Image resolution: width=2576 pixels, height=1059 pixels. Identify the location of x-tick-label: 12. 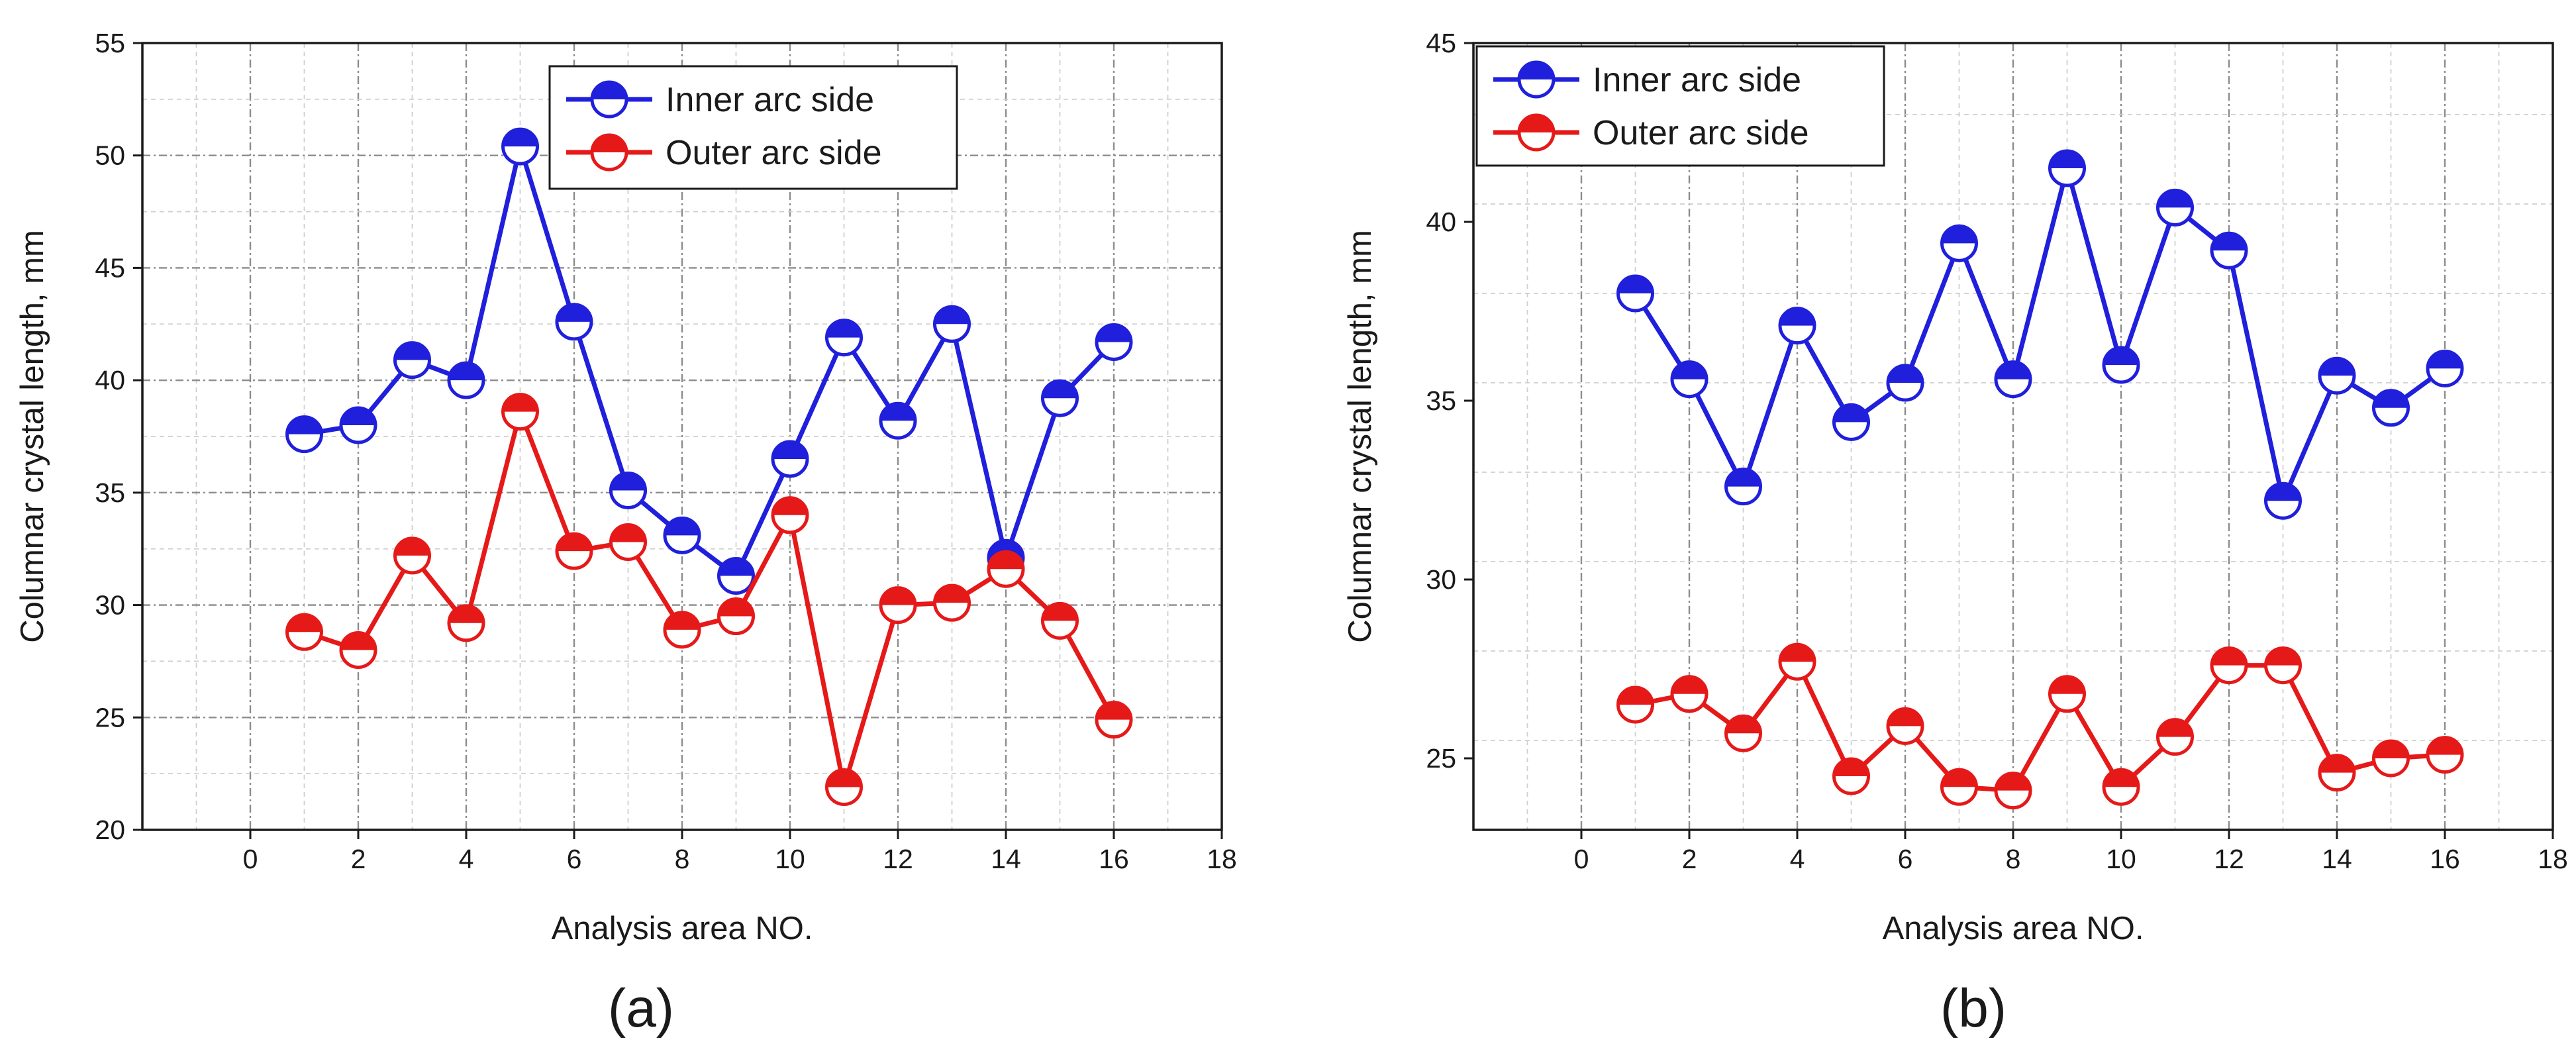
(2229, 859).